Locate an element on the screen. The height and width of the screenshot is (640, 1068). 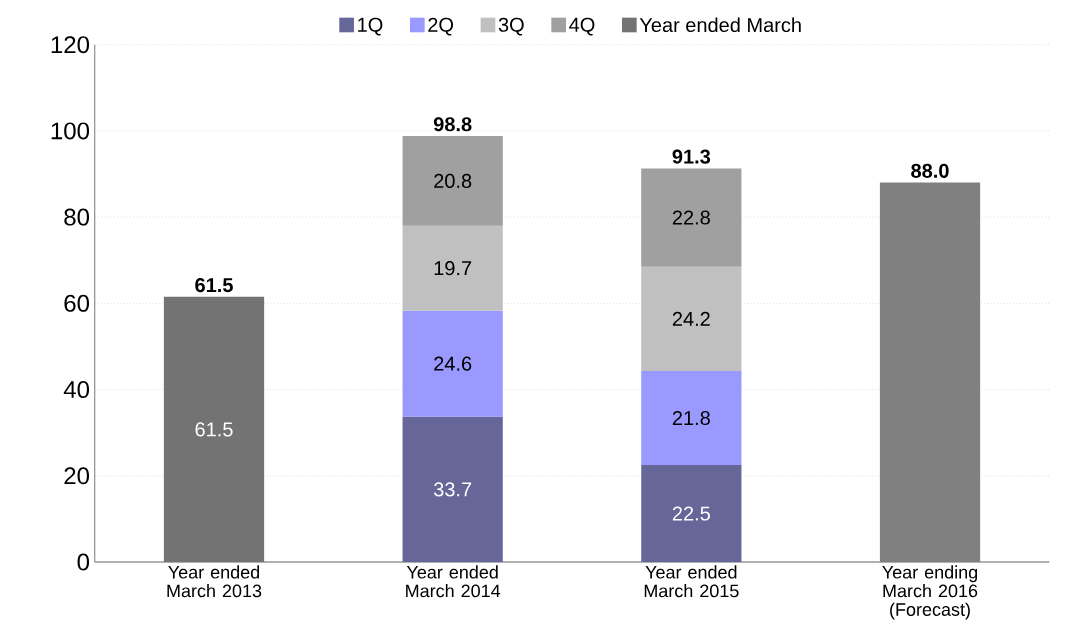
legend-label: 1Q is located at coordinates (370, 26).